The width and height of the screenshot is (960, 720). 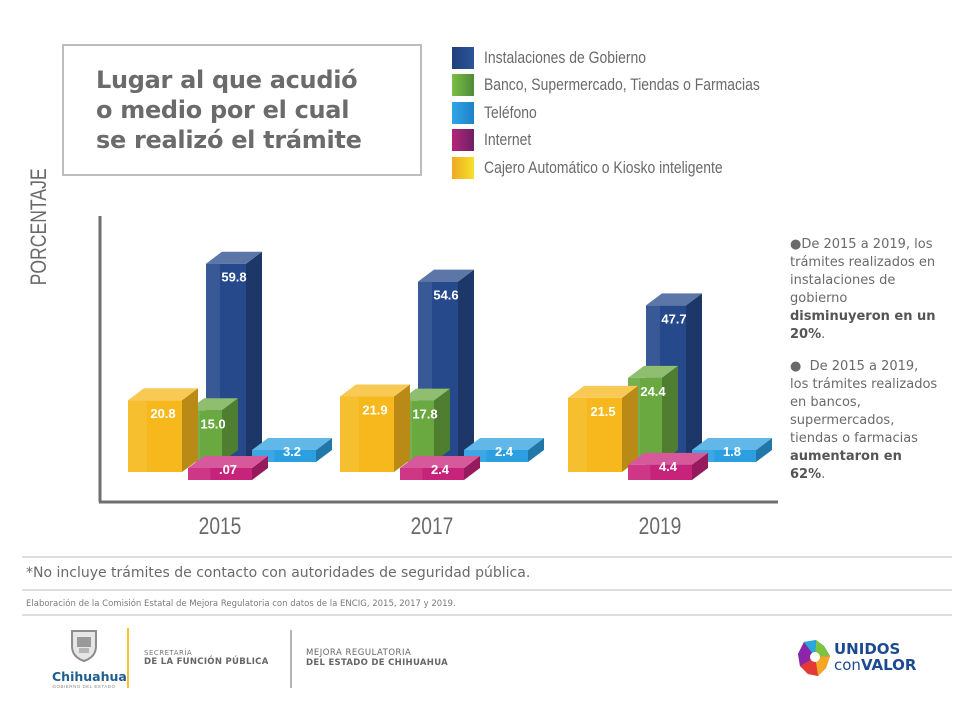 I want to click on legend-item-telefono: Teléfono, so click(x=636, y=113).